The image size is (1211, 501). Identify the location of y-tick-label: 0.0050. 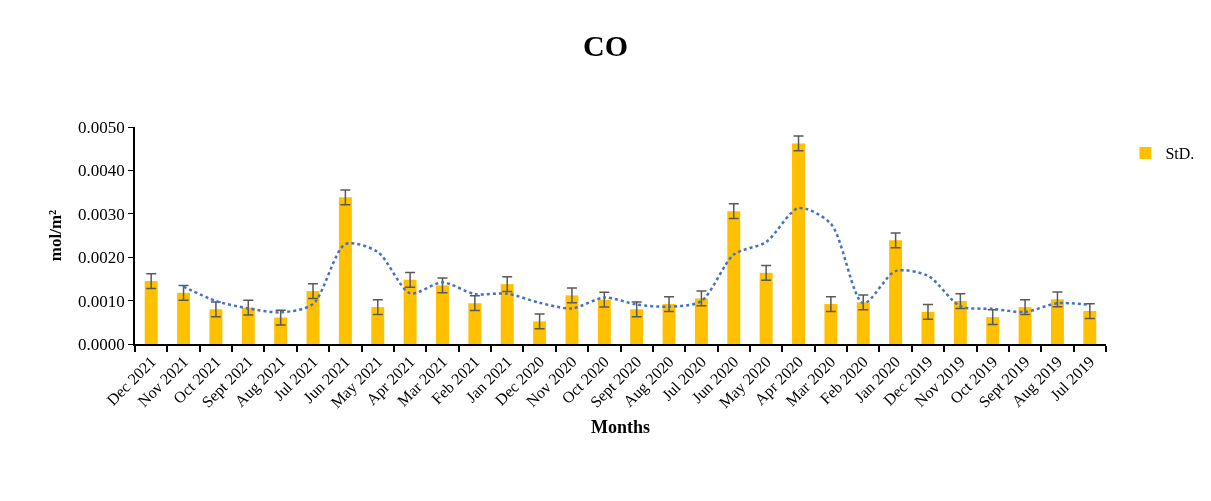
(101, 127).